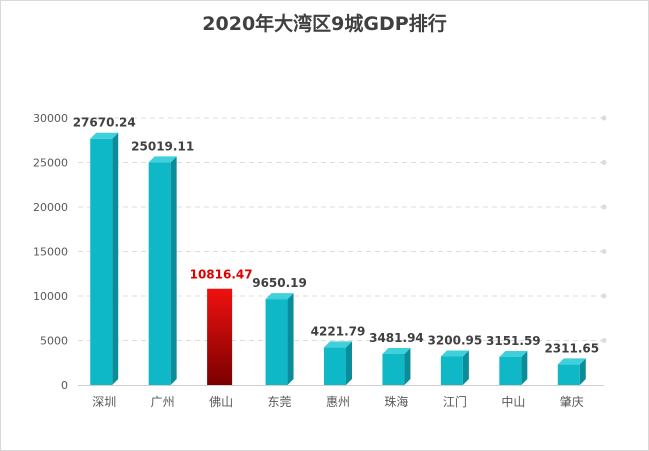 This screenshot has height=451, width=649. I want to click on x-tick-label: 肇庆, so click(572, 401).